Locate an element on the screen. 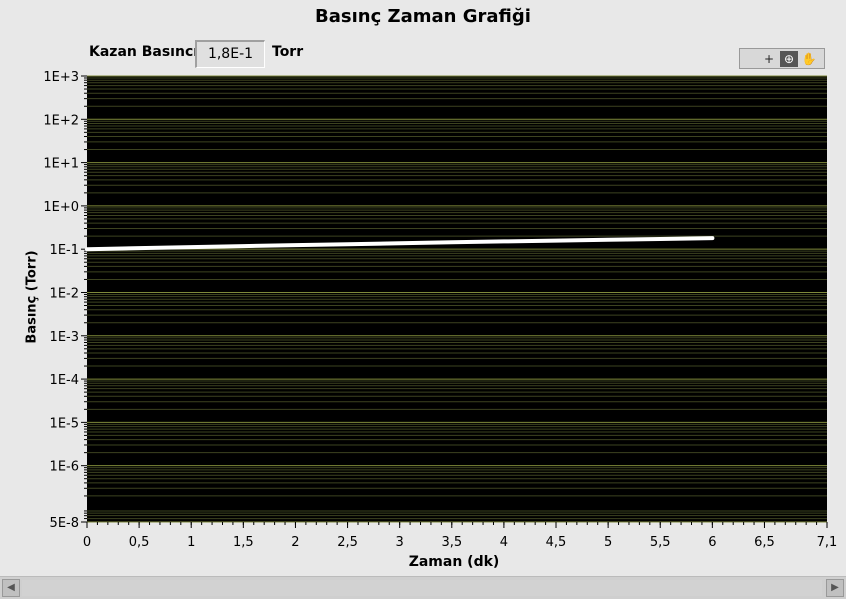  crosshair-icon: + is located at coordinates (769, 58).